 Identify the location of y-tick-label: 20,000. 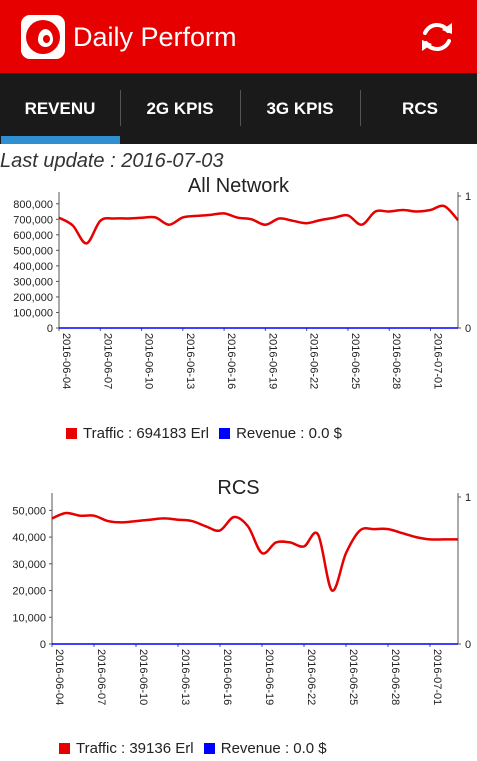
(29, 592).